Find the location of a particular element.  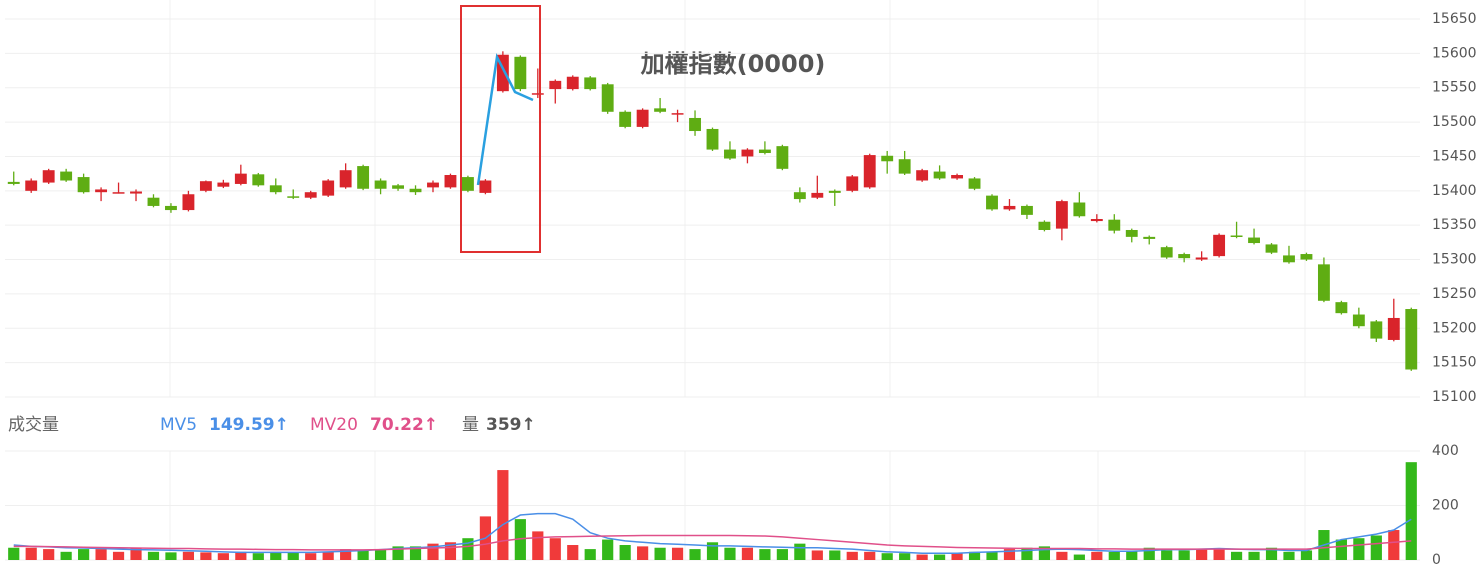

ma-line is located at coordinates (712, 542).